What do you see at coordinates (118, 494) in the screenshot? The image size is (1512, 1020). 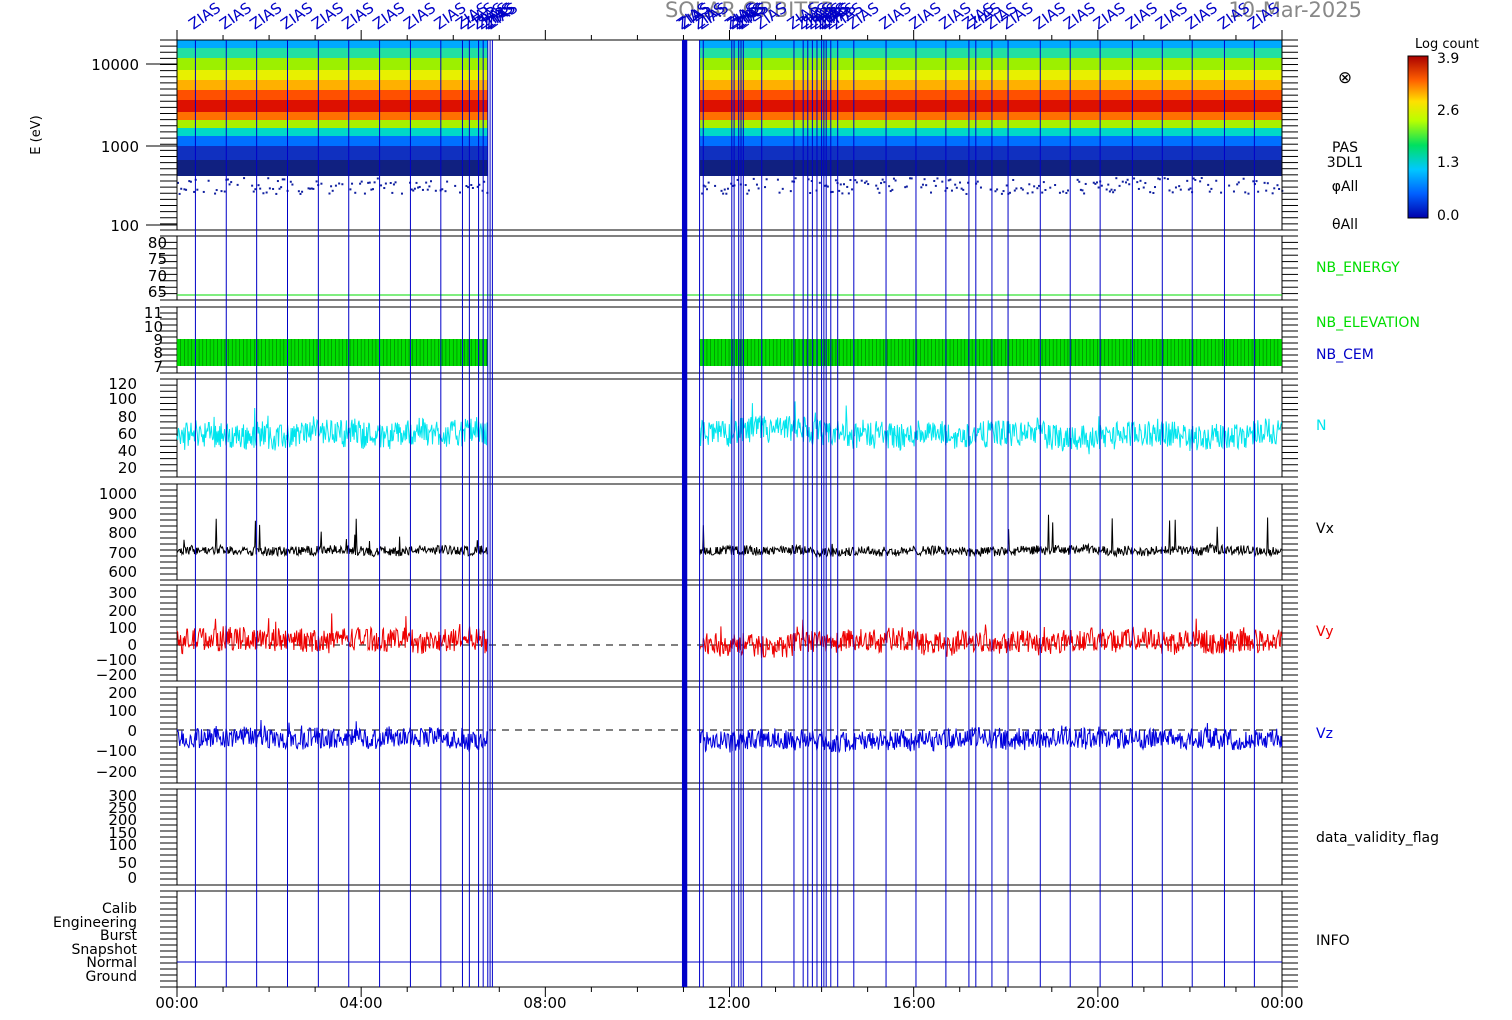 I see `vx-ytick: 1000` at bounding box center [118, 494].